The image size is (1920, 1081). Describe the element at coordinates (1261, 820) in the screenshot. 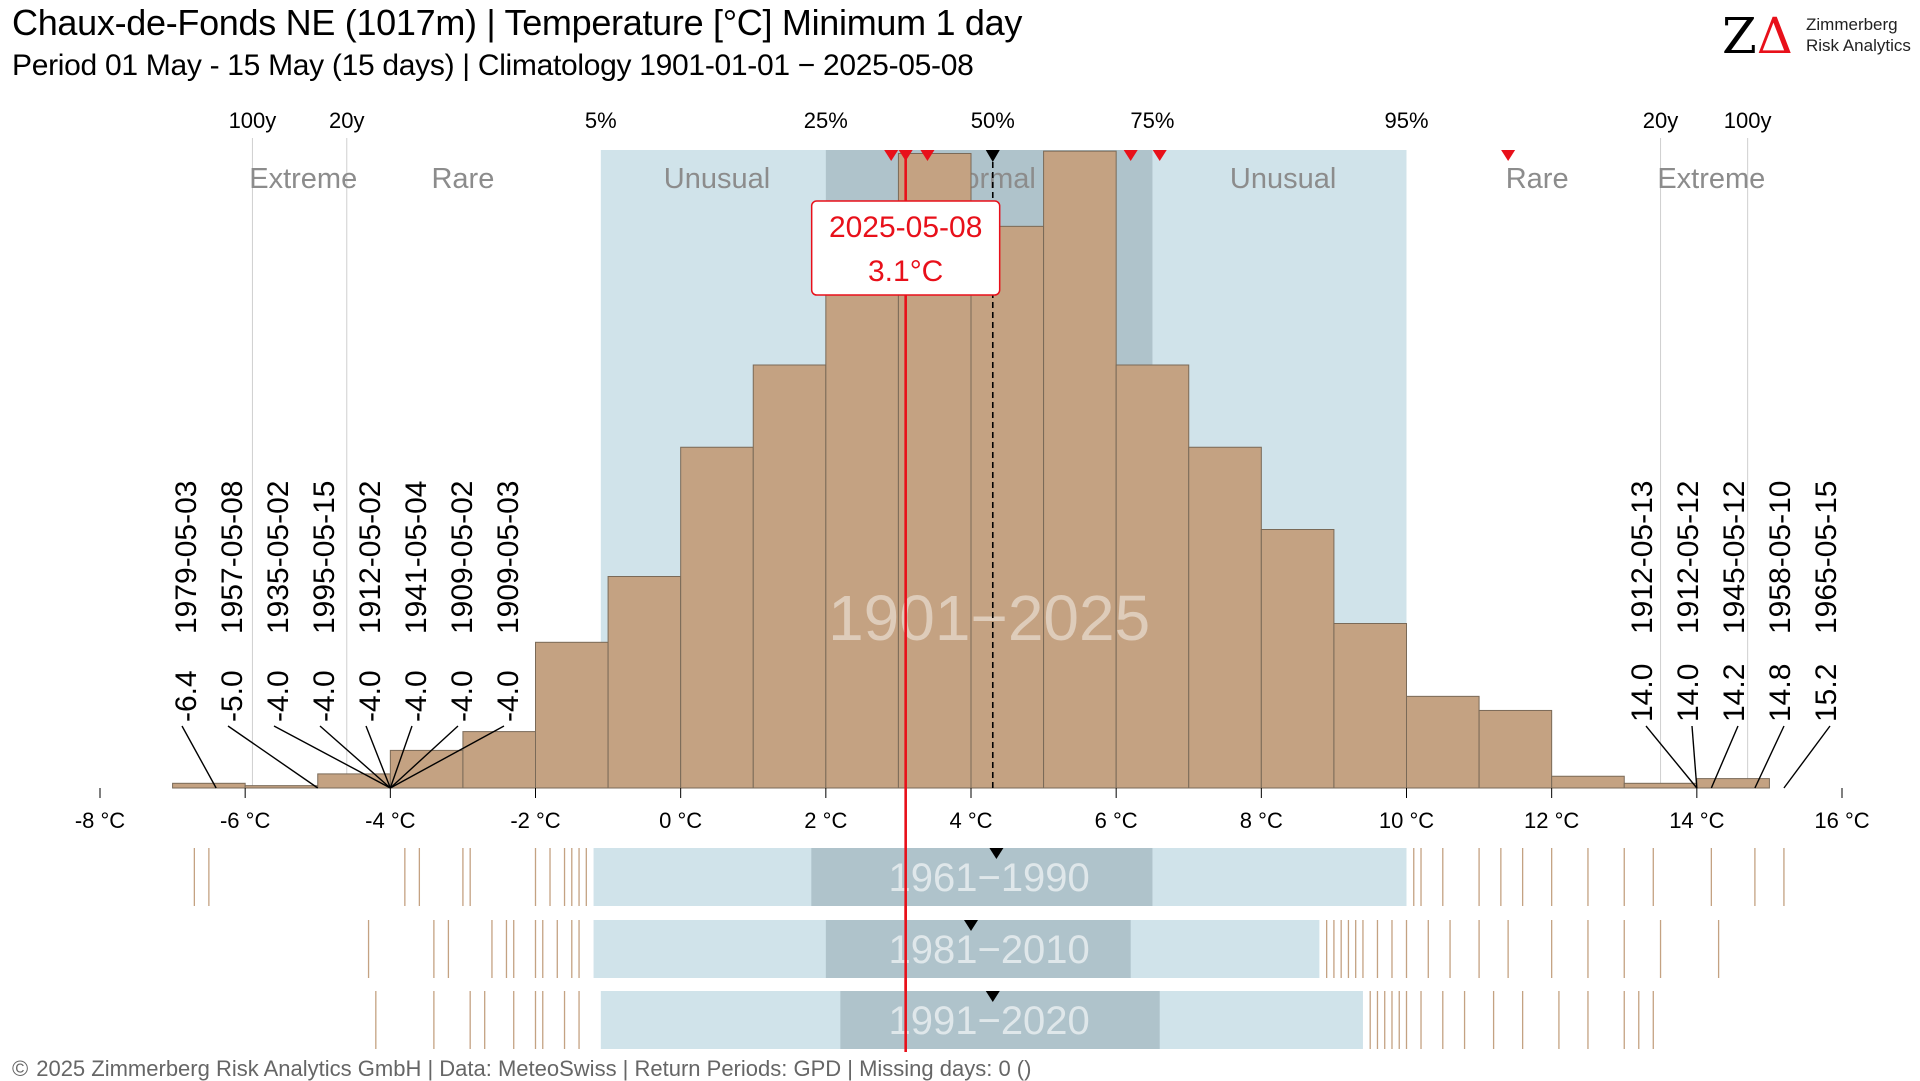

I see `x-tick-label: 8 °C` at that location.